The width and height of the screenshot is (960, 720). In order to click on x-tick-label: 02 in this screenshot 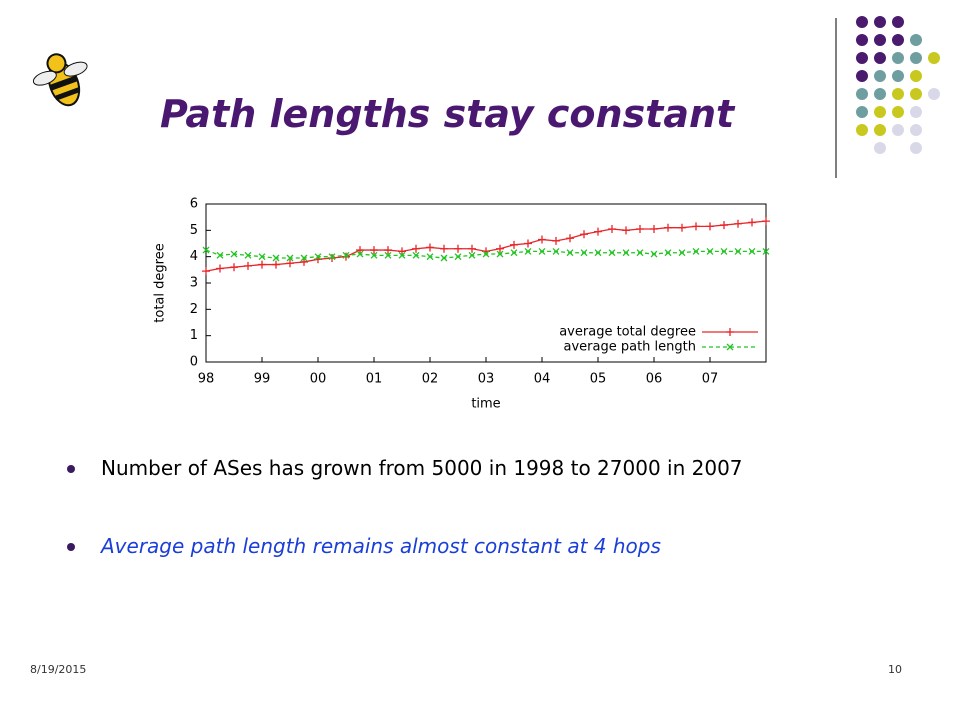, I will do `click(430, 379)`.